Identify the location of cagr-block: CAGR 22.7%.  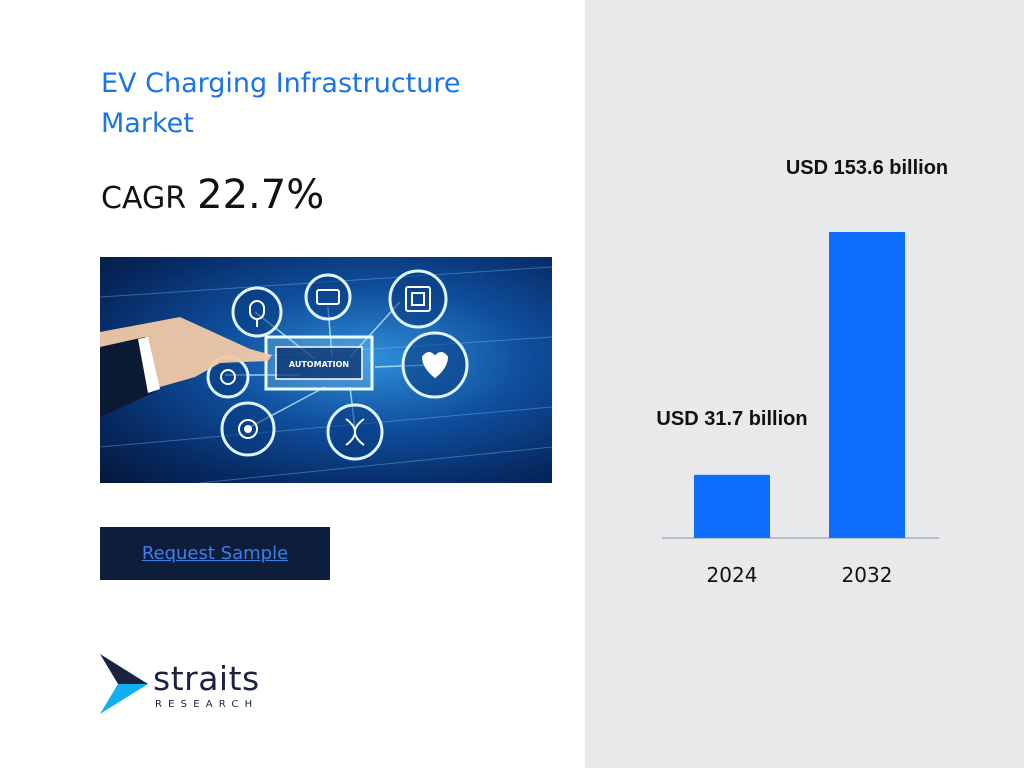
(212, 195).